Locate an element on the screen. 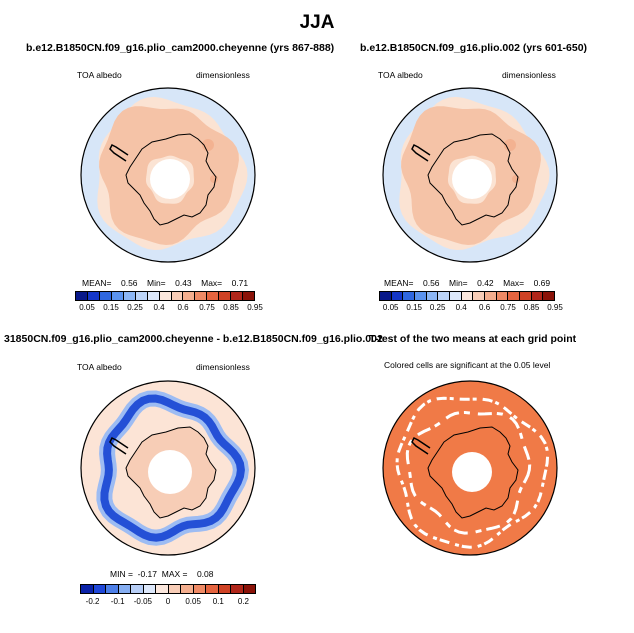 The width and height of the screenshot is (634, 633). panel-3-max-label: MAX = is located at coordinates (174, 574).